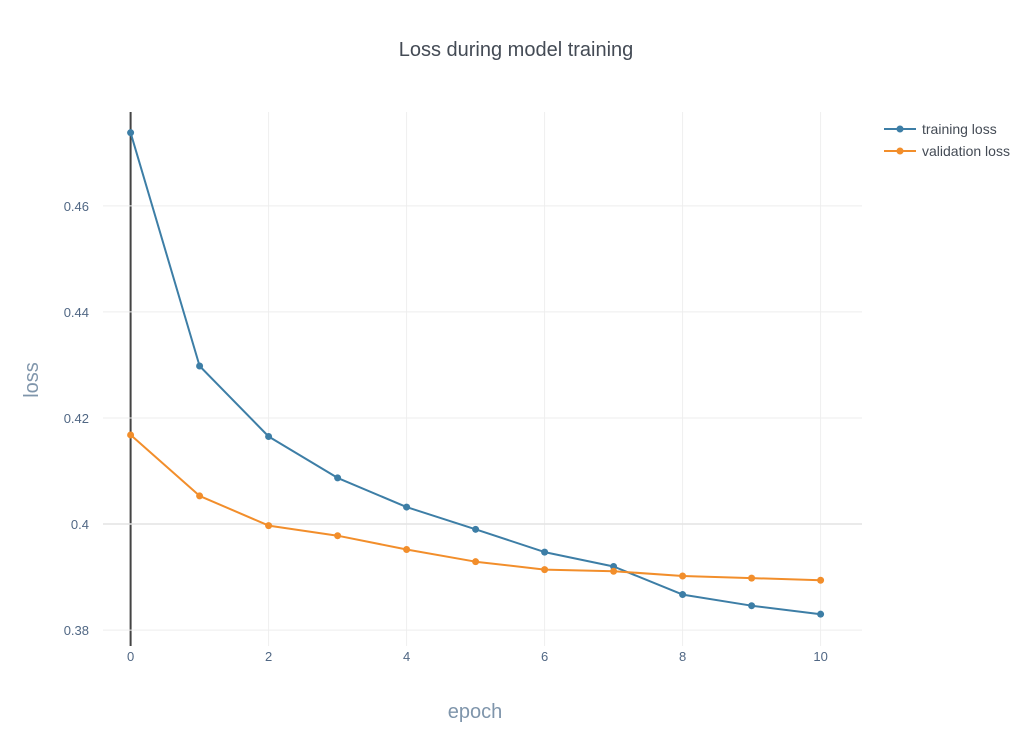 The image size is (1032, 730). What do you see at coordinates (477, 656) in the screenshot?
I see `x-axis-ticks: 0 2 4 6 8 10` at bounding box center [477, 656].